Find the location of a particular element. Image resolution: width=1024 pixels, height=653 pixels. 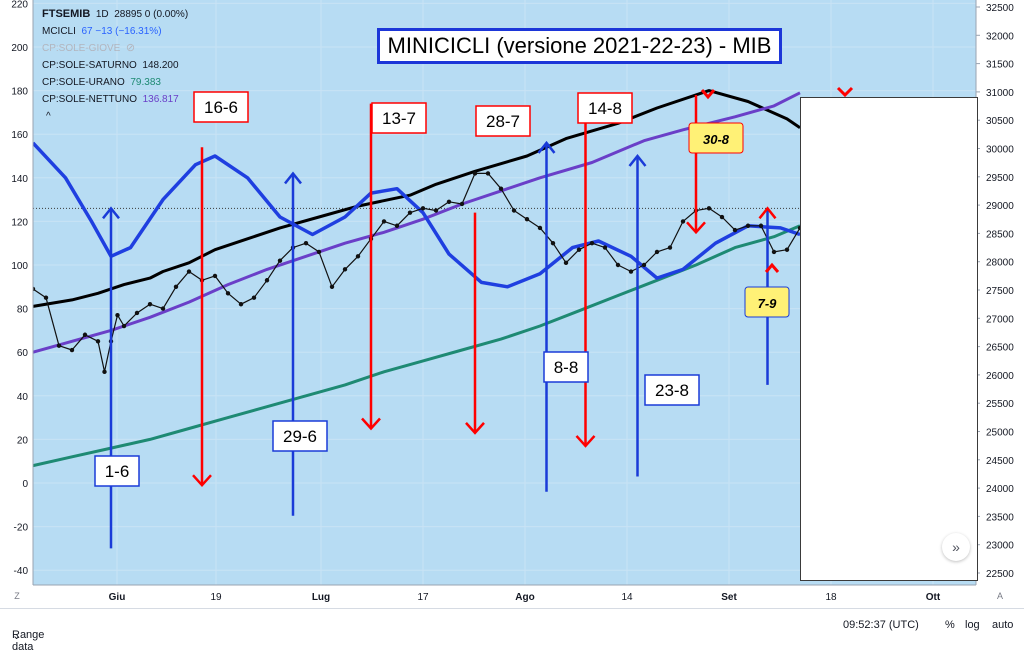

legend-row-saturno: CP:SOLE-SATURNO 148.200 is located at coordinates (115, 65).